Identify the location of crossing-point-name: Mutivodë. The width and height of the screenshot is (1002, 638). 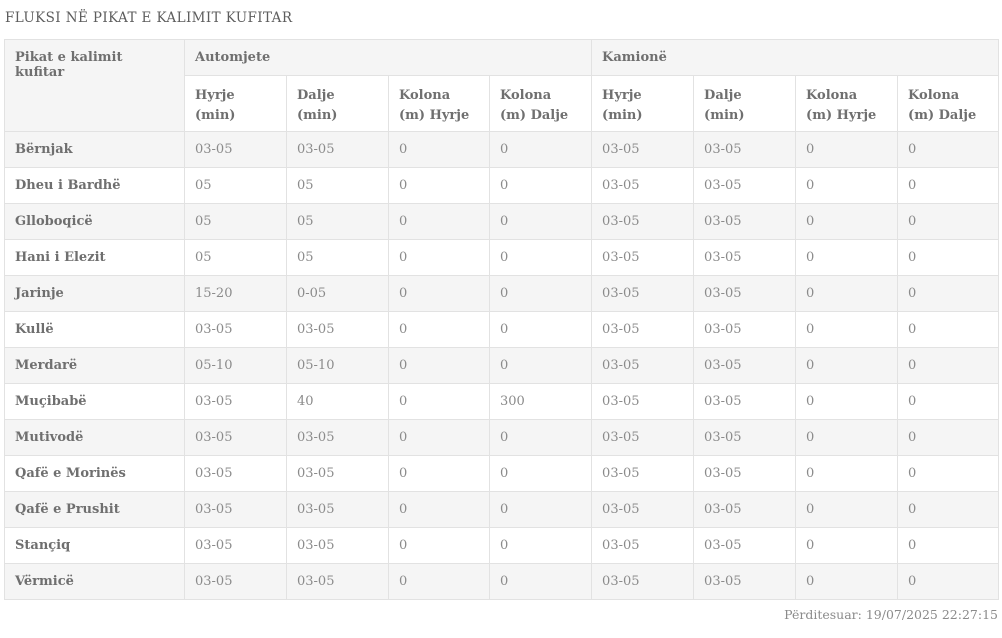
(94, 437).